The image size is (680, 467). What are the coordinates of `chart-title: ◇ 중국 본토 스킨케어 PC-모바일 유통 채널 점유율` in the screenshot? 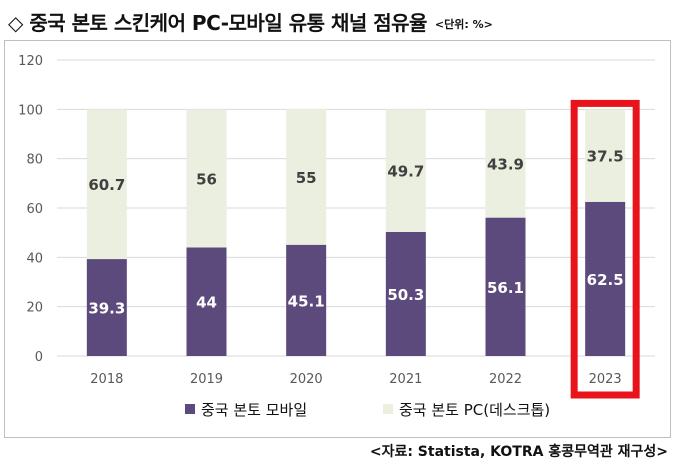 It's located at (217, 22).